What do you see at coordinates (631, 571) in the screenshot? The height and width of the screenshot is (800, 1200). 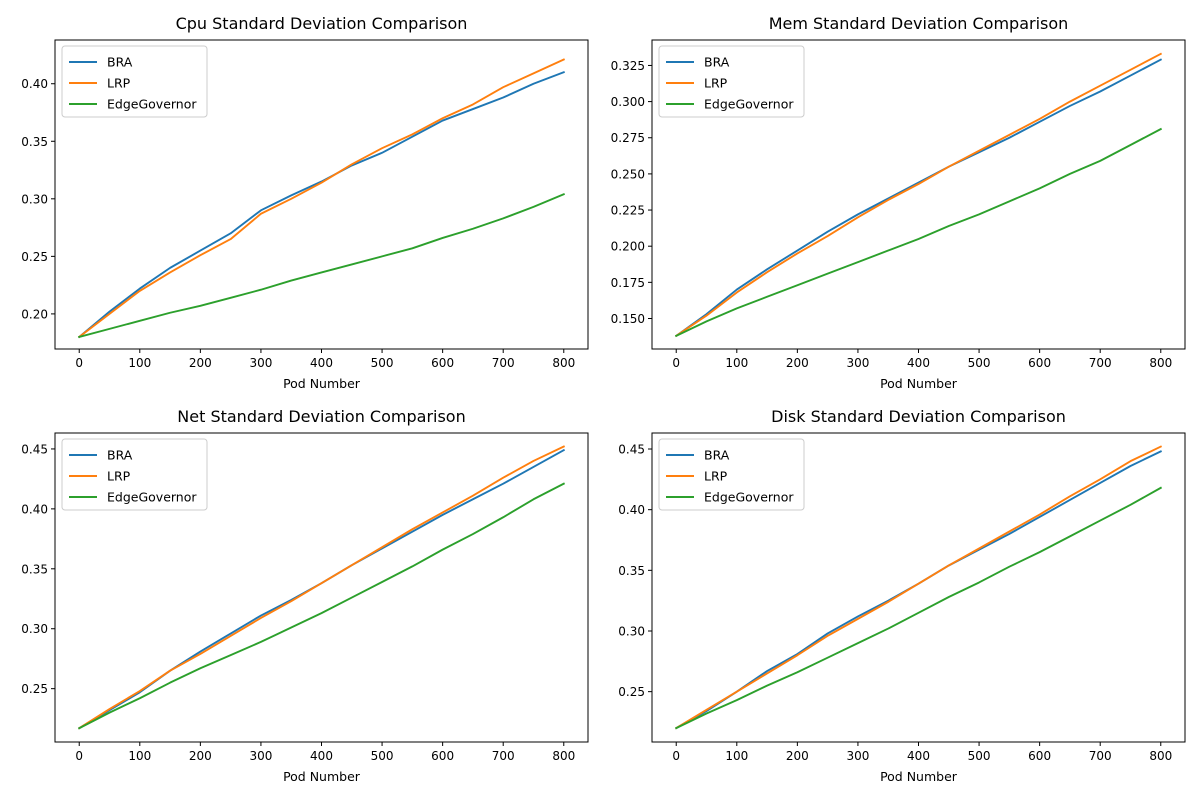 I see `disk-y-tick-label: 0.35` at bounding box center [631, 571].